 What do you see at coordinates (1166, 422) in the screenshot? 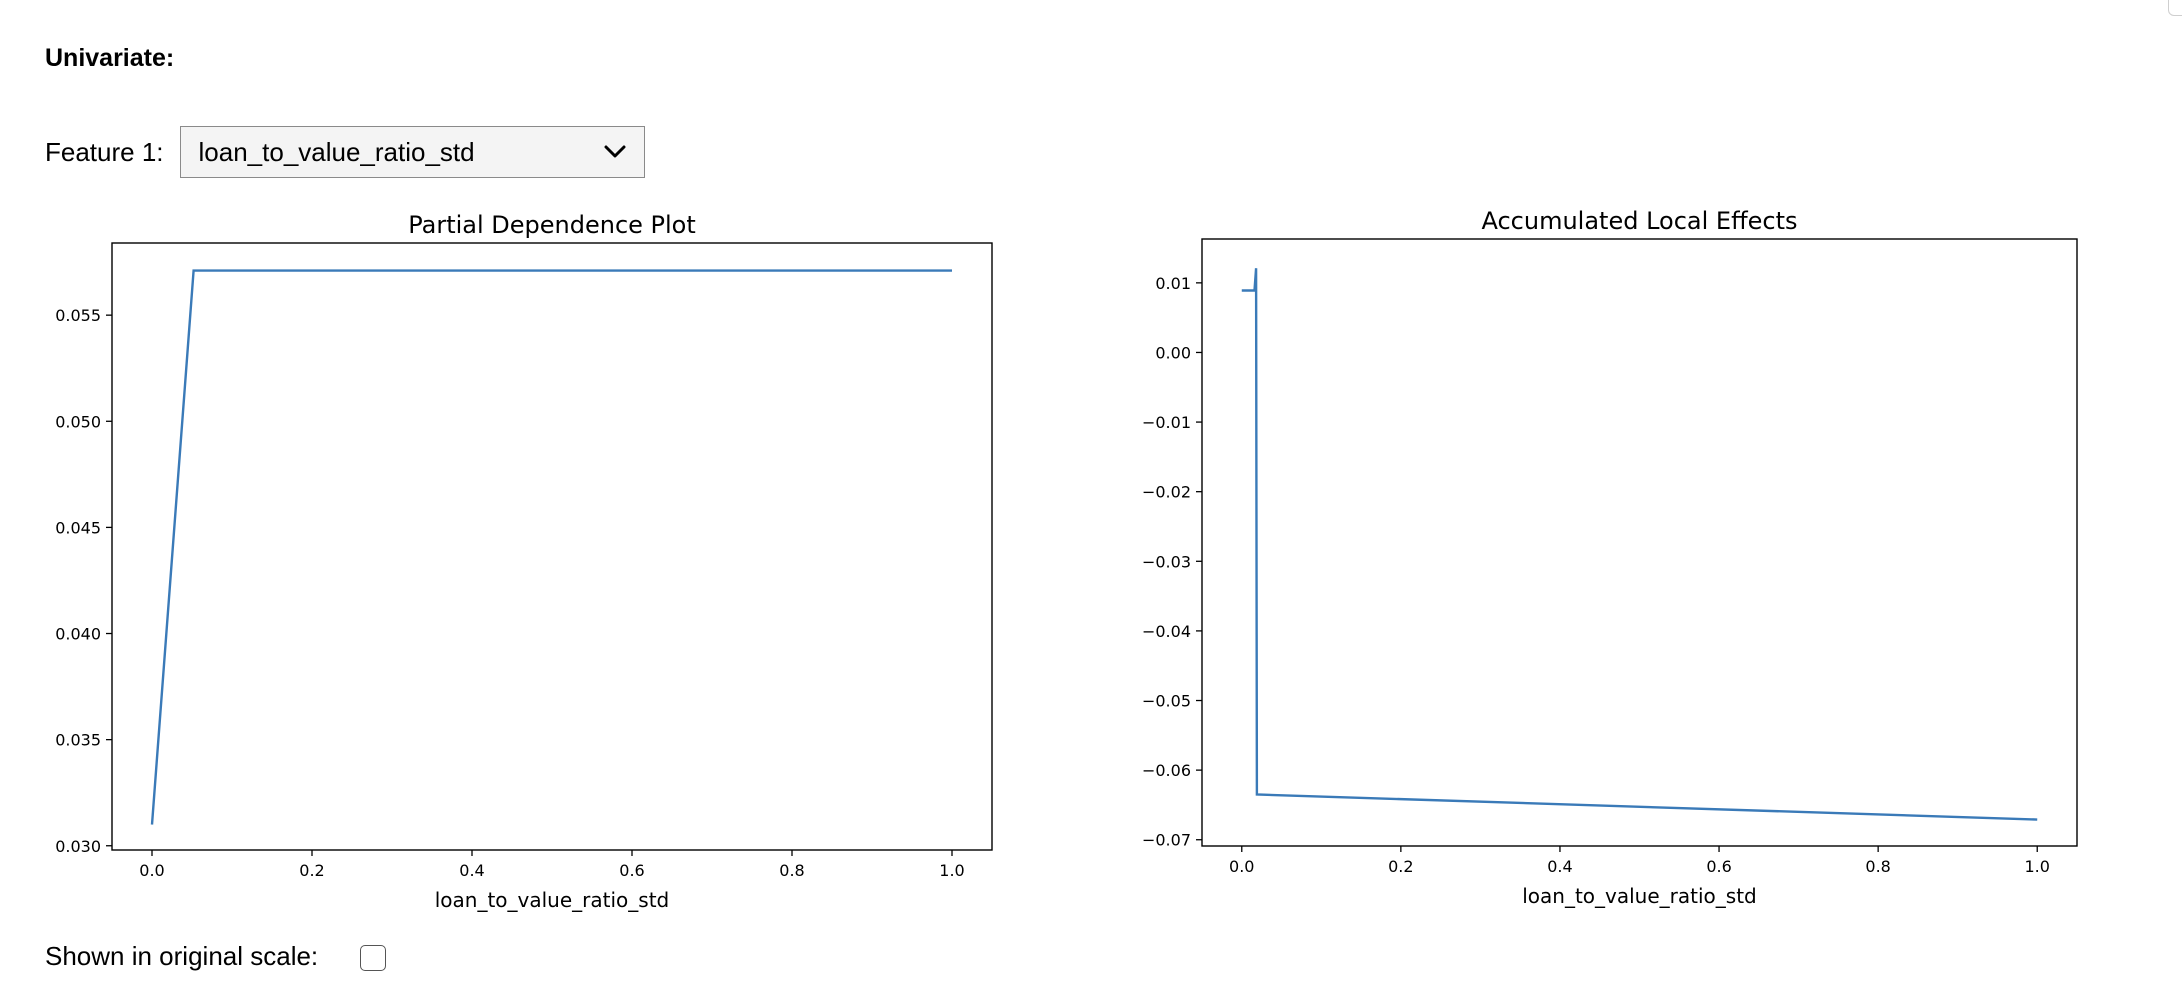
I see `ale-y-tick-label: −0.01` at bounding box center [1166, 422].